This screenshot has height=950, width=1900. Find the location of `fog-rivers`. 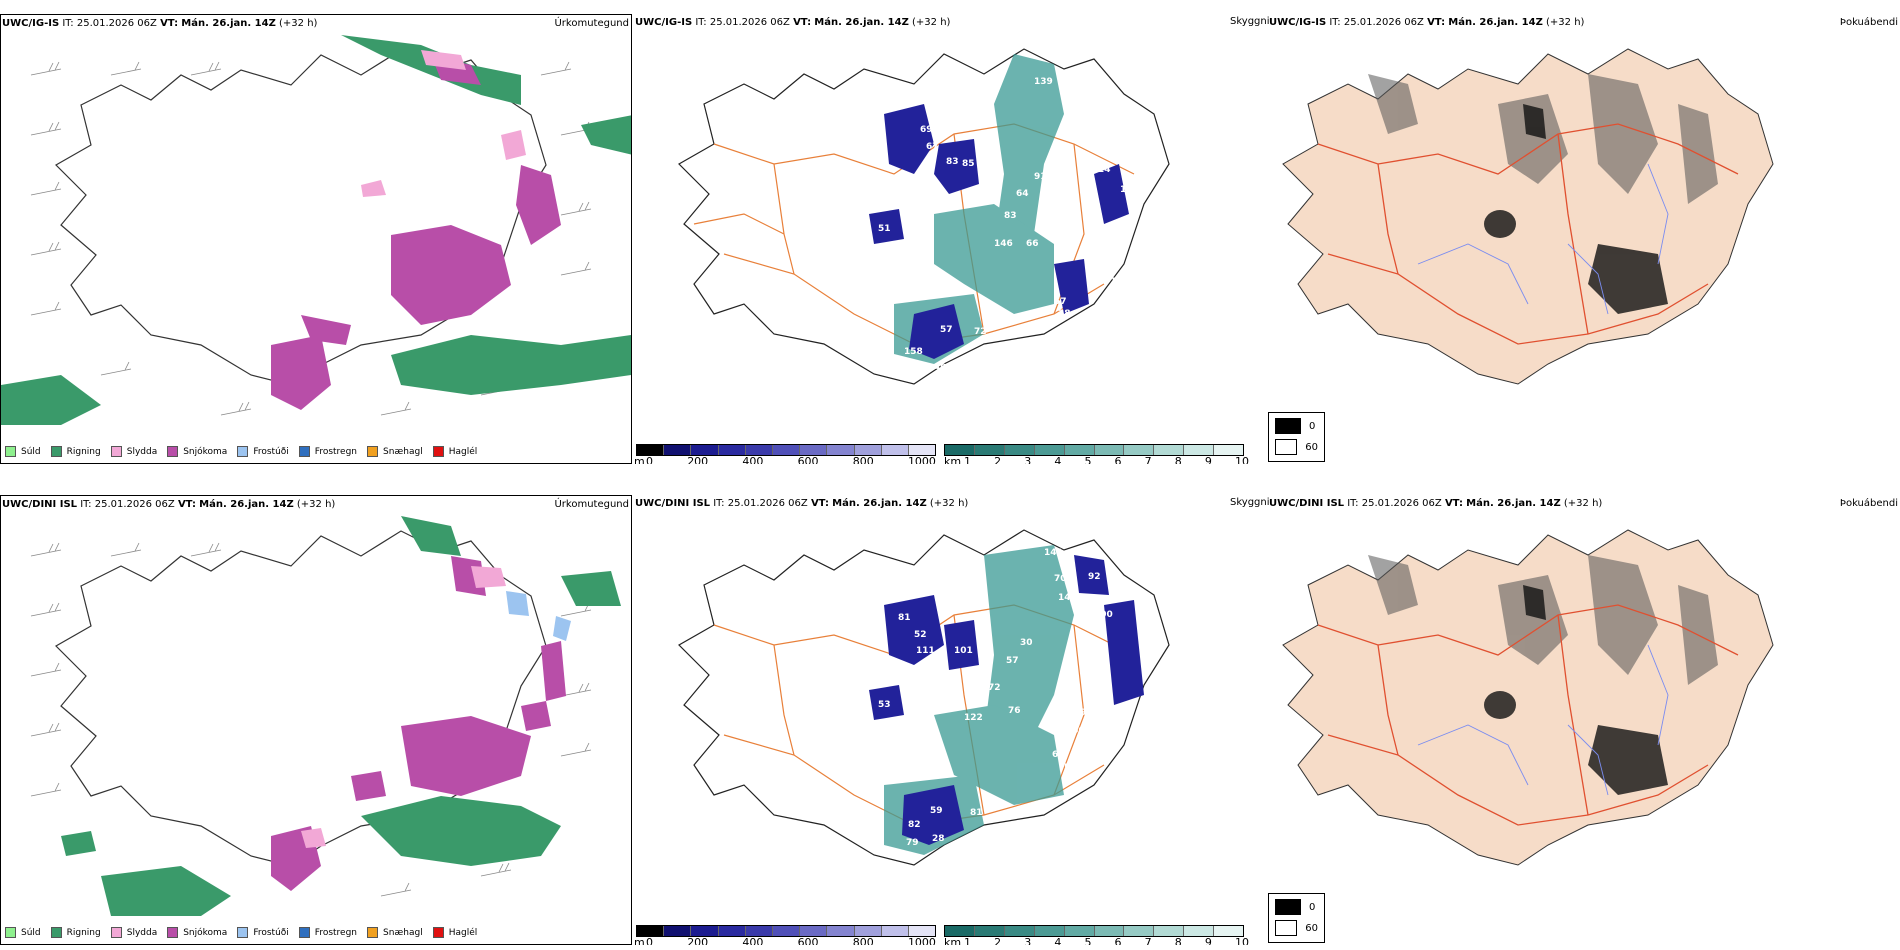

fog-rivers is located at coordinates (1543, 239).